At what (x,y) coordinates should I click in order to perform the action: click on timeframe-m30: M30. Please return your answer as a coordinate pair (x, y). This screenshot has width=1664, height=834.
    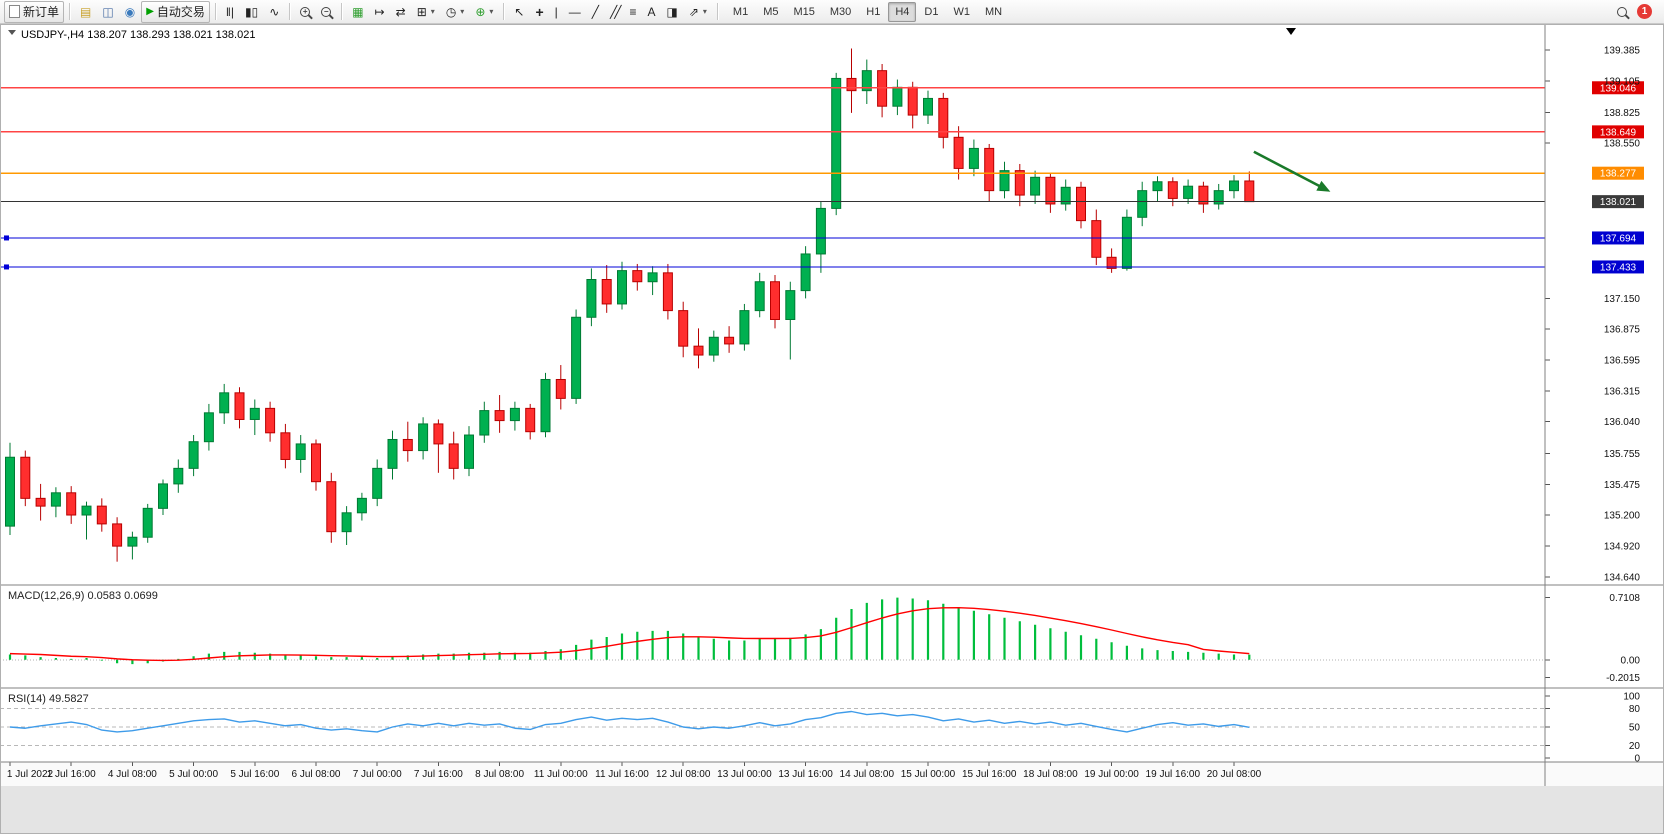
    Looking at the image, I should click on (840, 11).